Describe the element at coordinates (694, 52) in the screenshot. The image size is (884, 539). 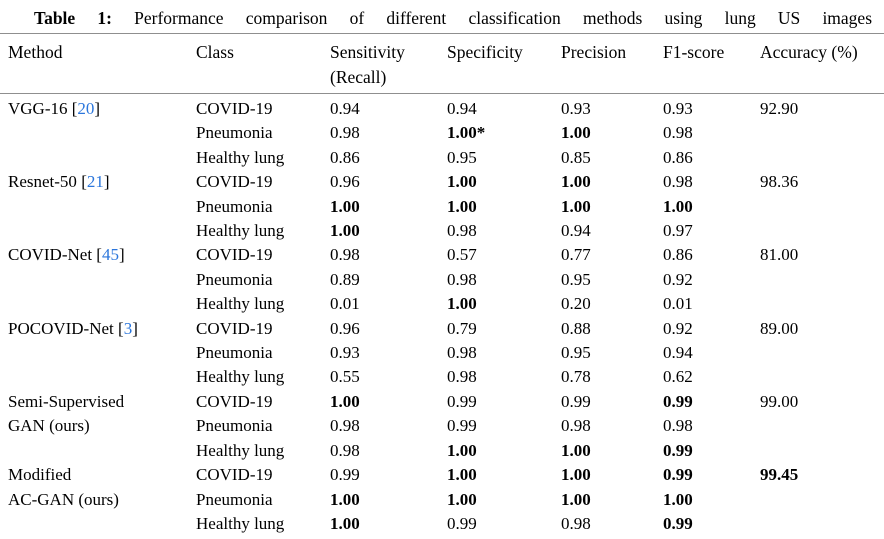
I see `column-header-label: F1-score` at that location.